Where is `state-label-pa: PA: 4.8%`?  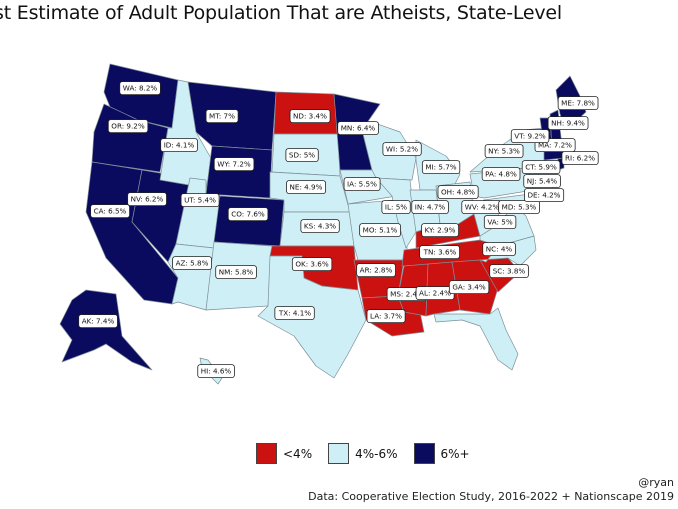
state-label-pa: PA: 4.8% is located at coordinates (501, 174).